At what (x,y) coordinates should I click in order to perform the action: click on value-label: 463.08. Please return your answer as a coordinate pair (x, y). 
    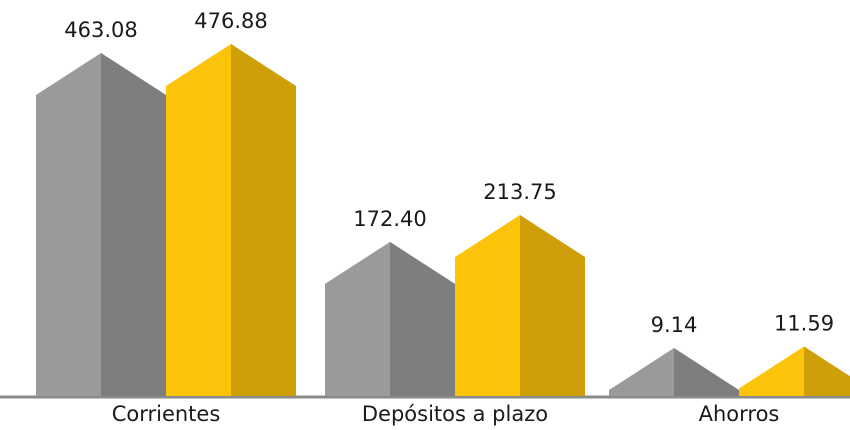
    Looking at the image, I should click on (100, 30).